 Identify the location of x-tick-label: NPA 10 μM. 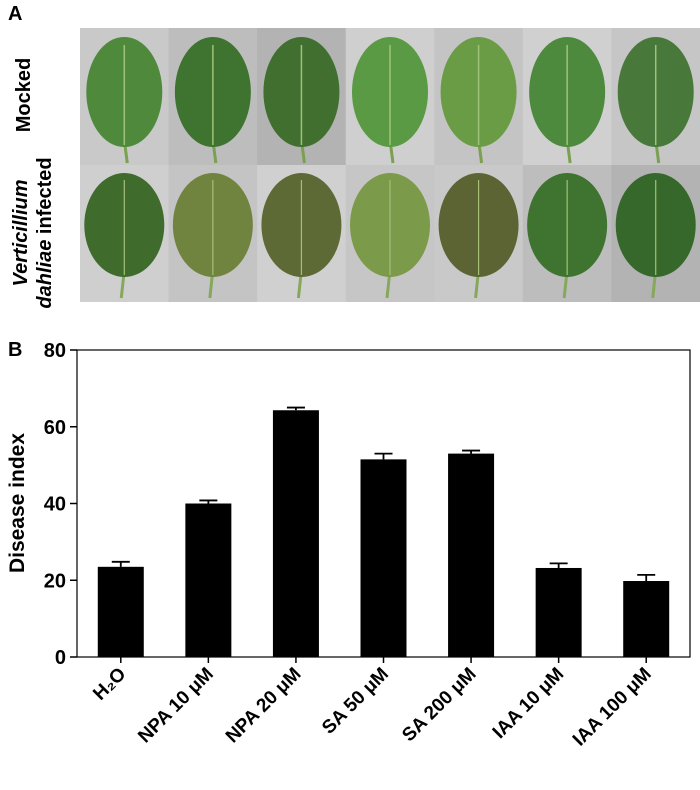
(176, 706).